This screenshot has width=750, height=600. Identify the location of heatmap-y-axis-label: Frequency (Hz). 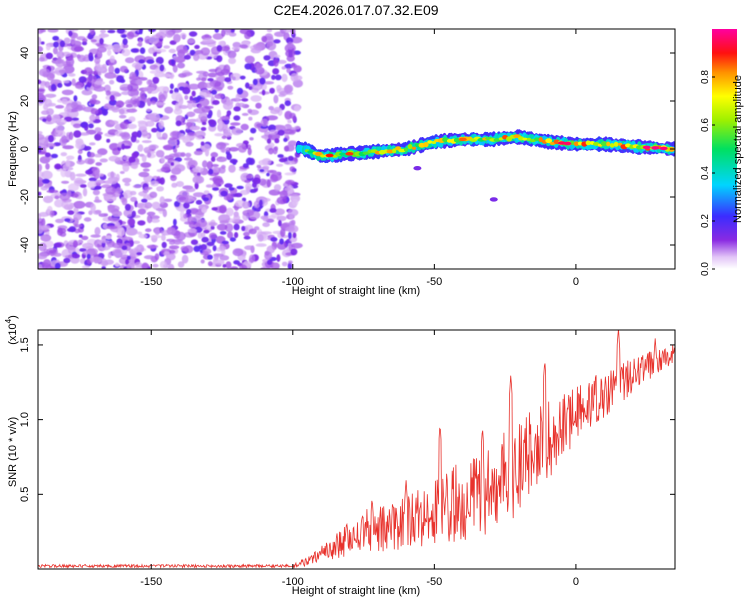
(13, 149).